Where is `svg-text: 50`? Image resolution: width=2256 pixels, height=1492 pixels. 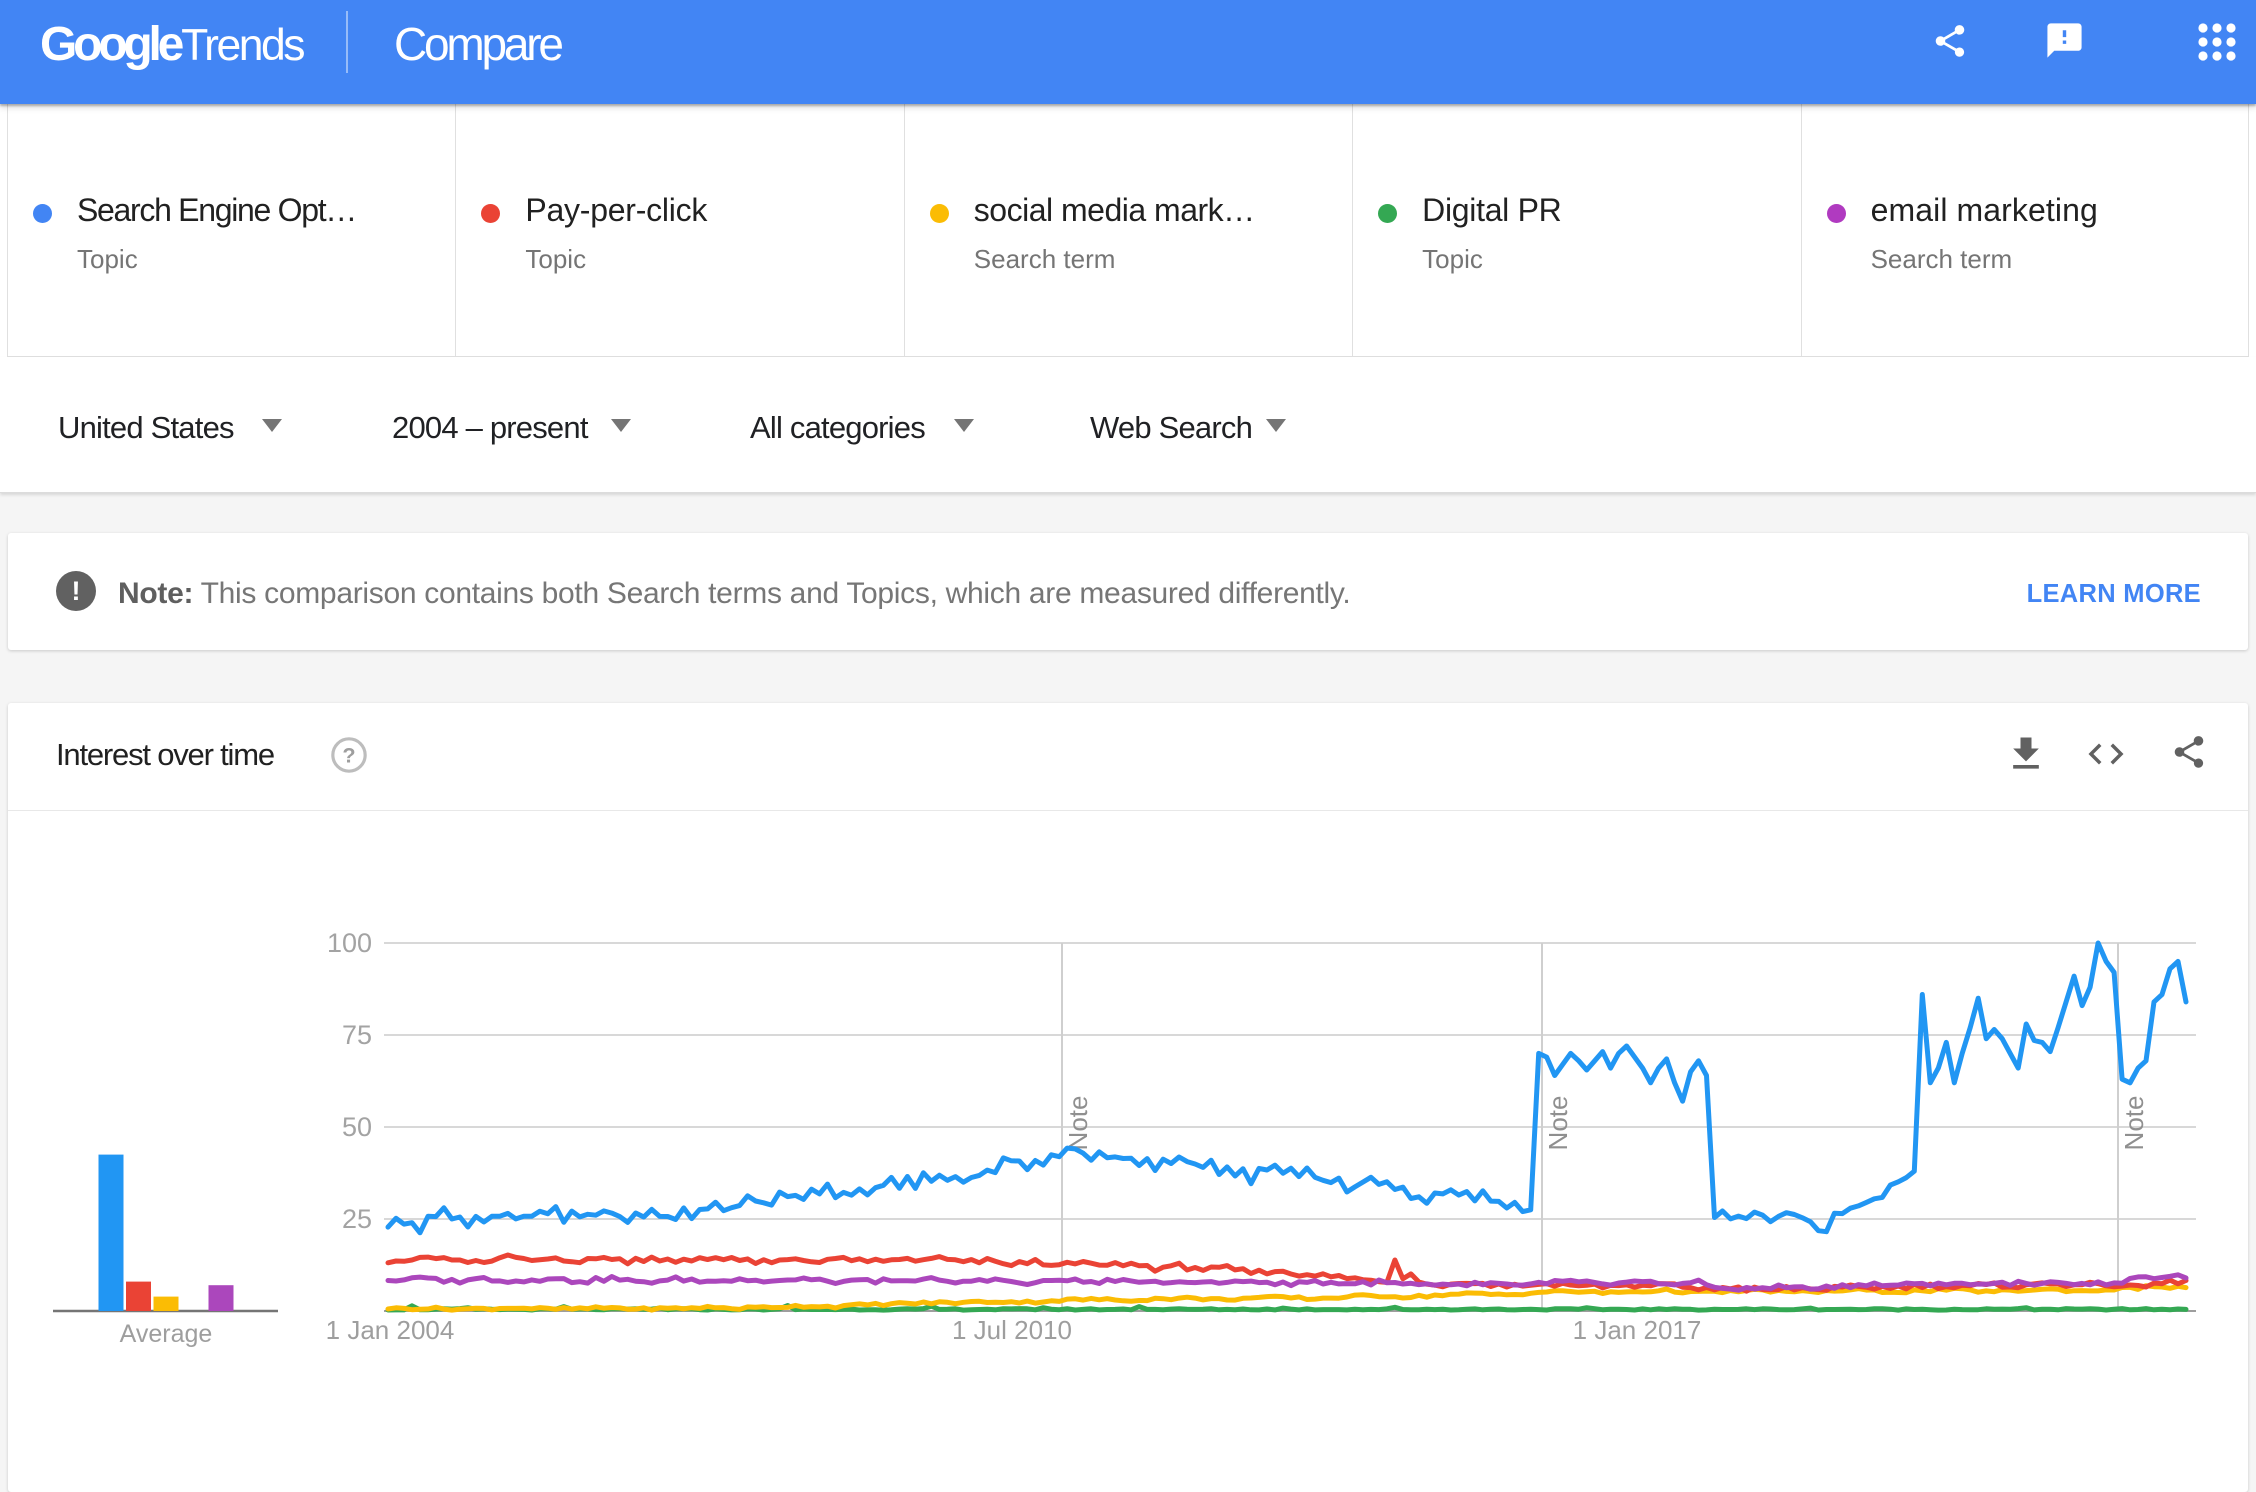 svg-text: 50 is located at coordinates (357, 1127).